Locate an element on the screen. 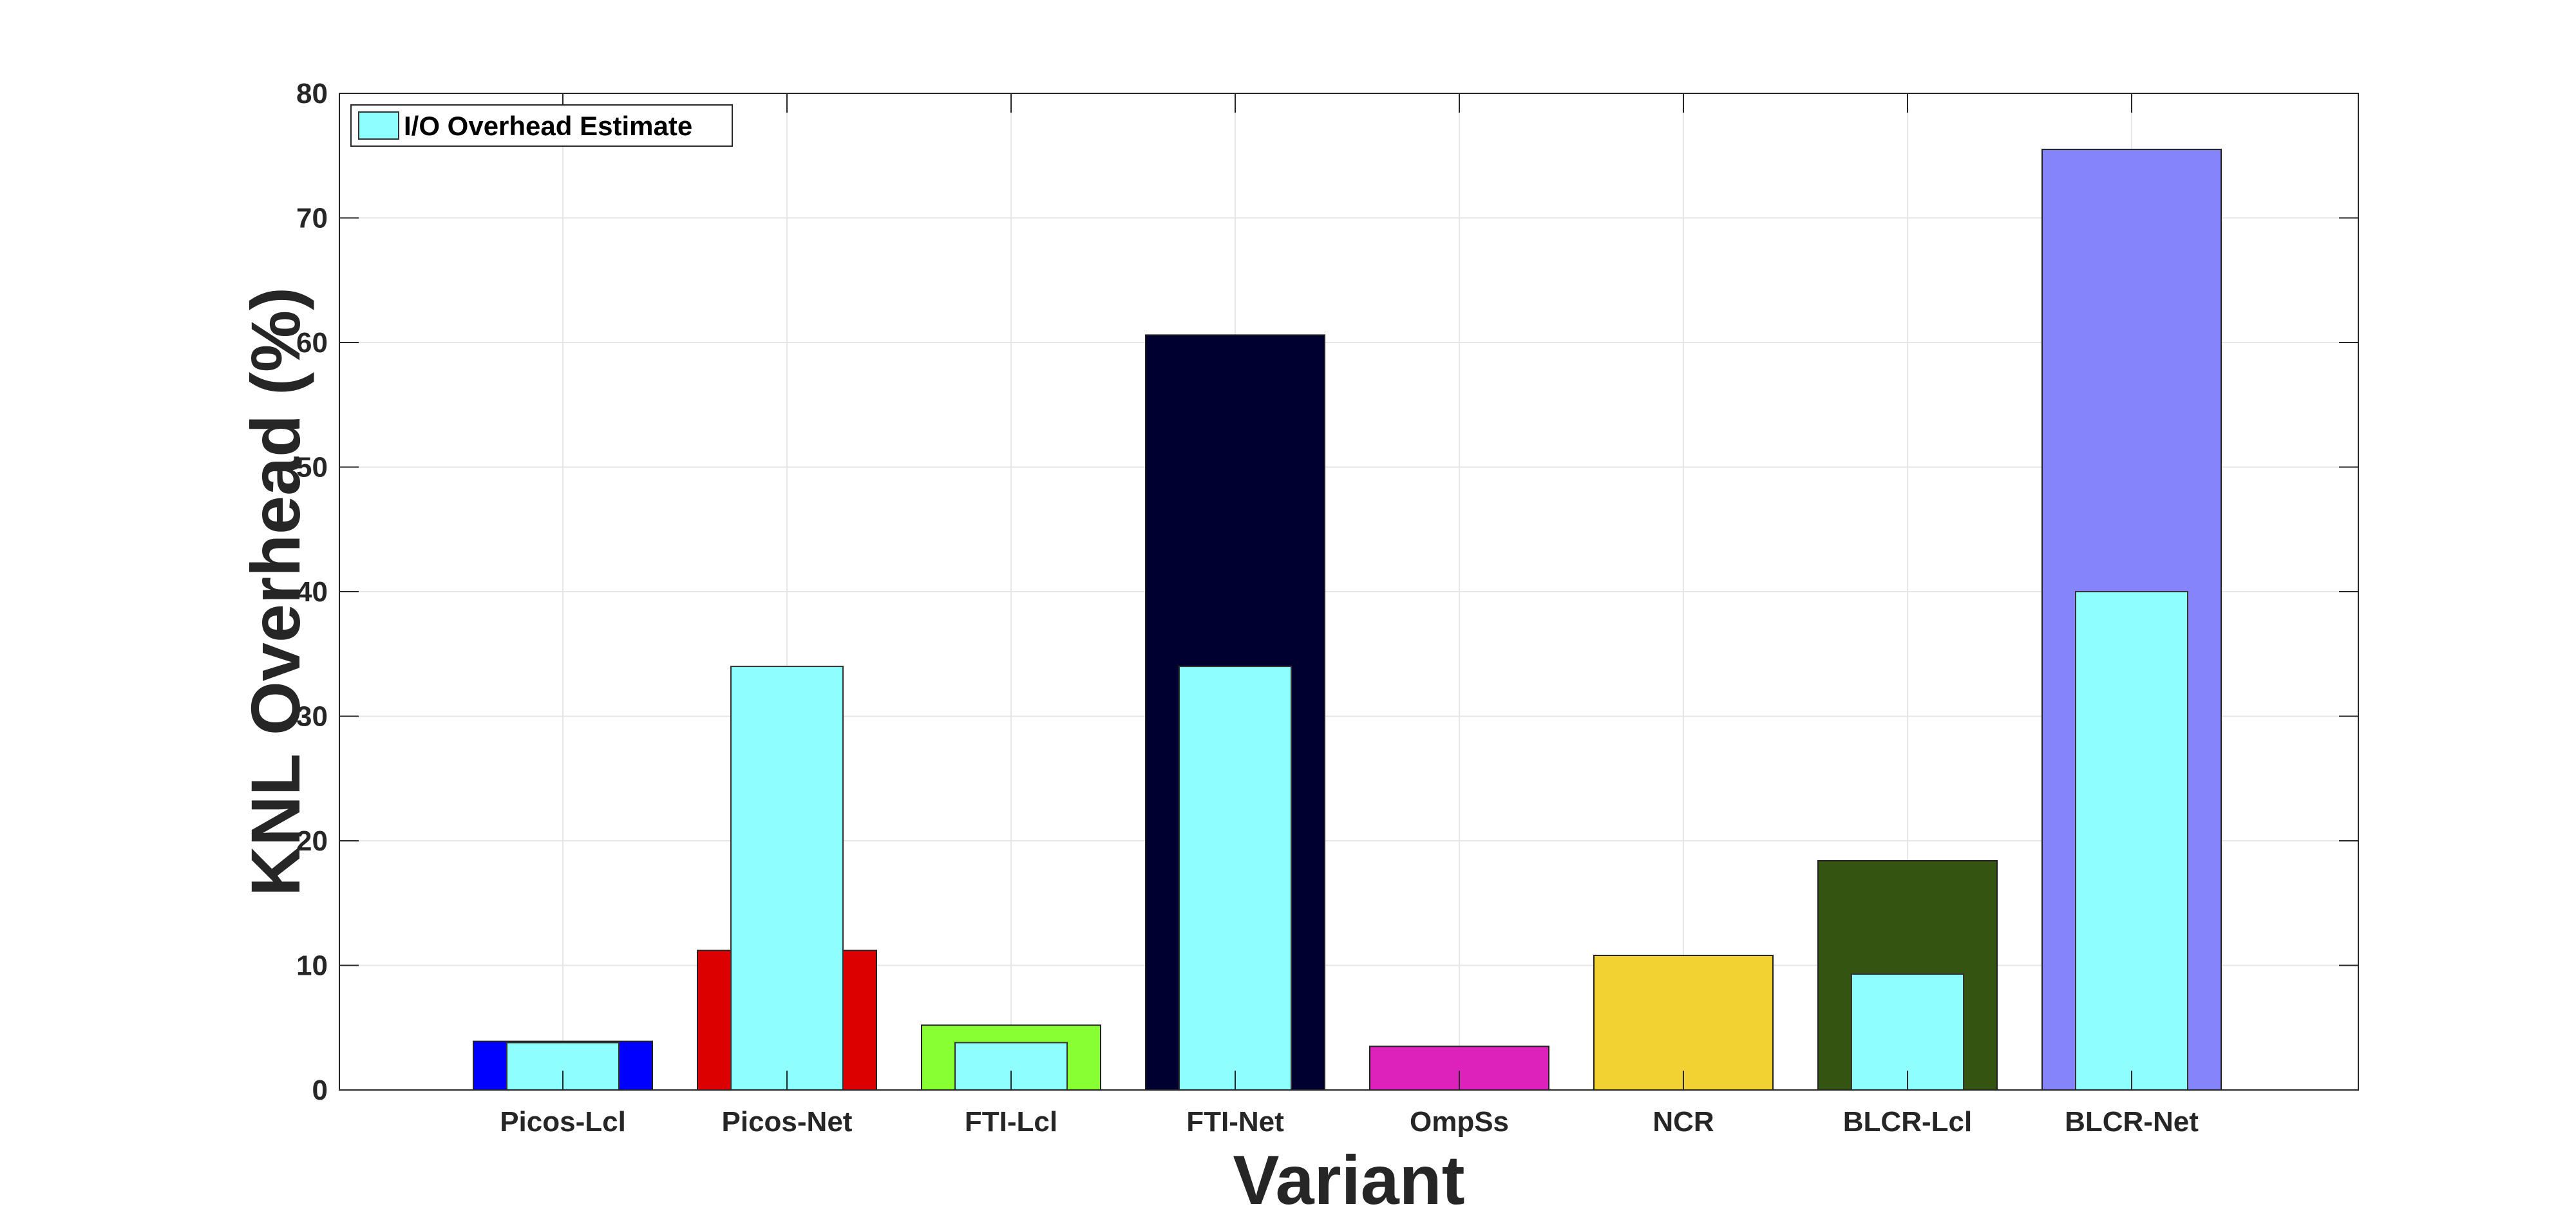 Image resolution: width=2576 pixels, height=1211 pixels. x-tick-label: FTI-Net is located at coordinates (1235, 1122).